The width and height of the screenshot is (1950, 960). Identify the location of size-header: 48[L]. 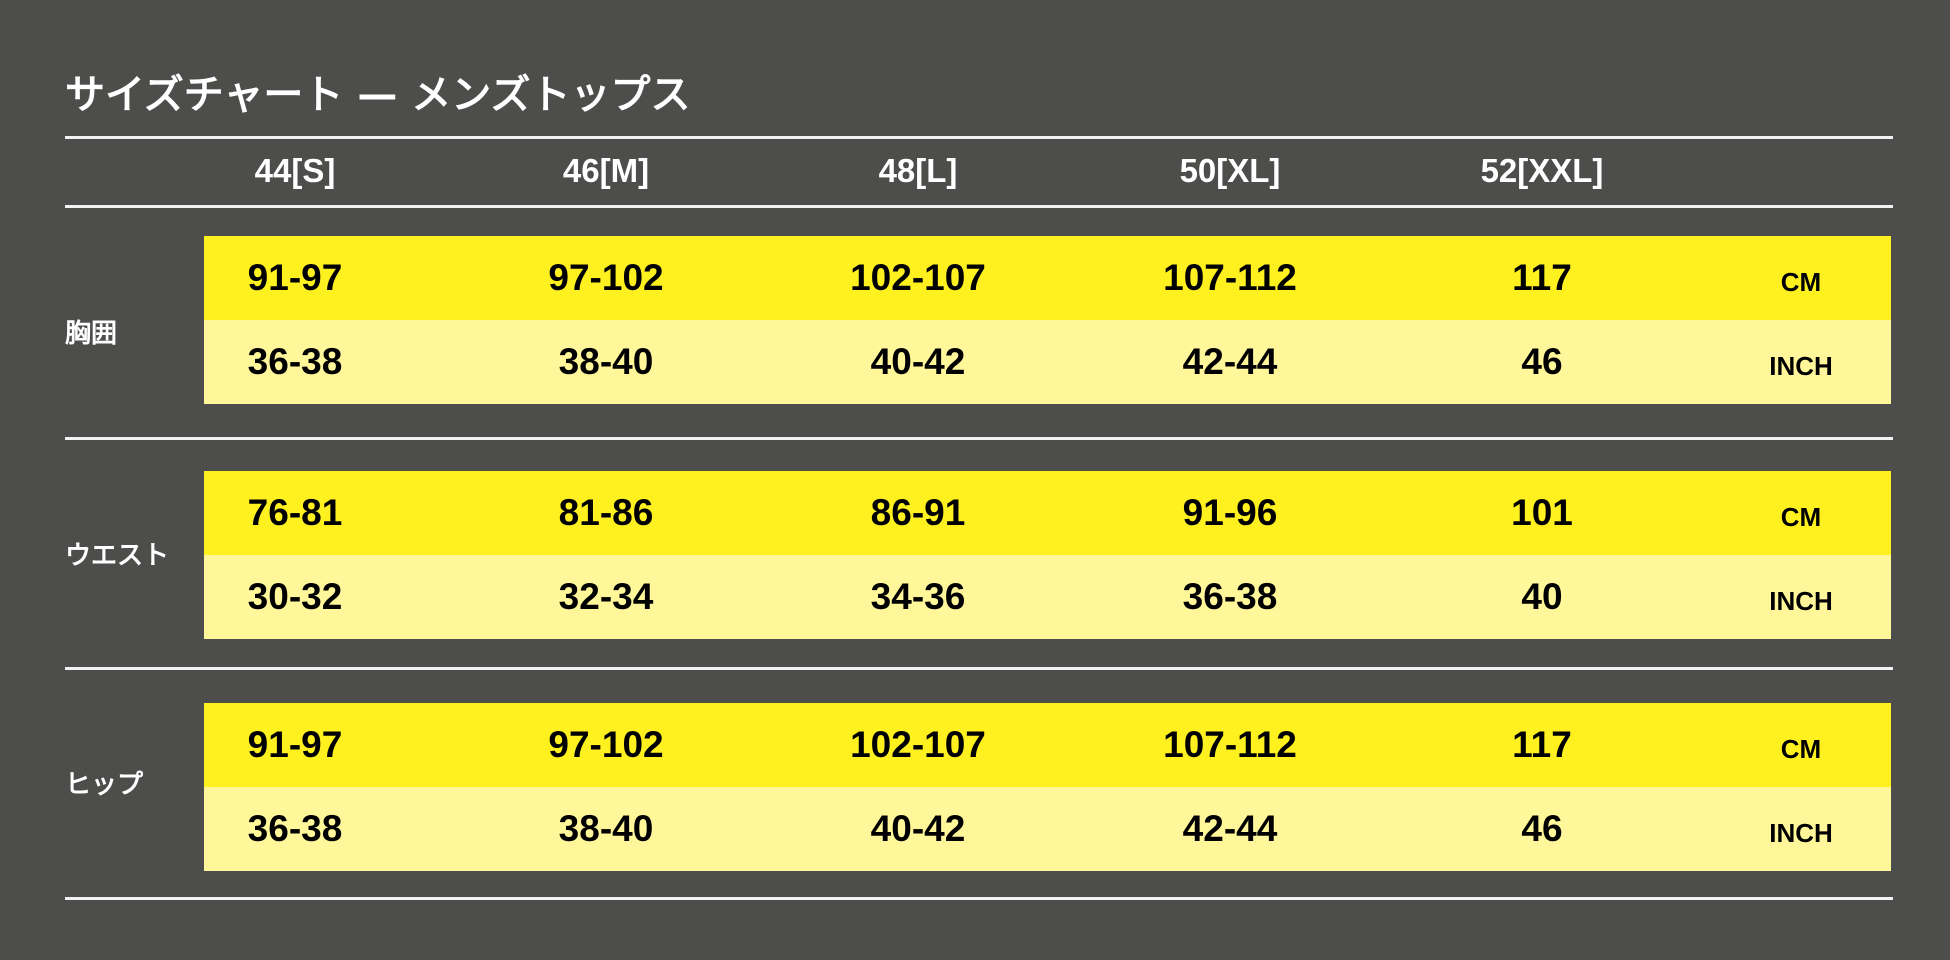
(918, 170).